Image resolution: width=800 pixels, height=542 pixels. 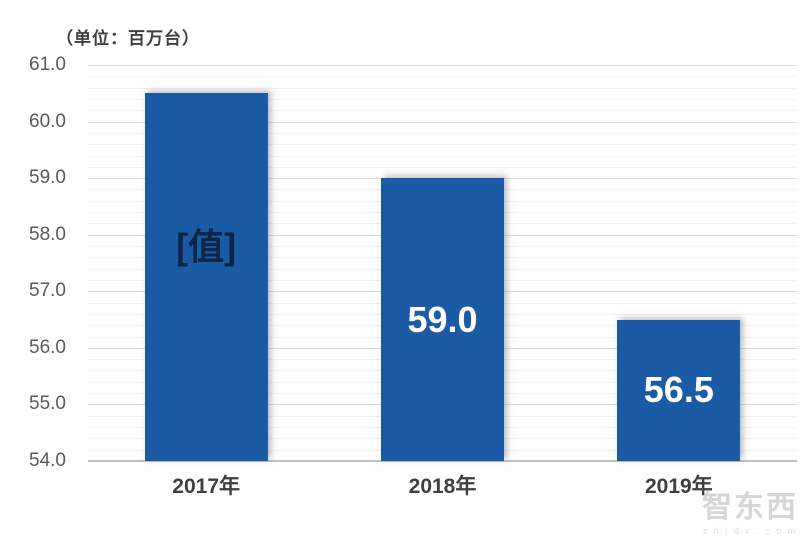 What do you see at coordinates (47, 404) in the screenshot?
I see `y-tick-55-0: 55.0` at bounding box center [47, 404].